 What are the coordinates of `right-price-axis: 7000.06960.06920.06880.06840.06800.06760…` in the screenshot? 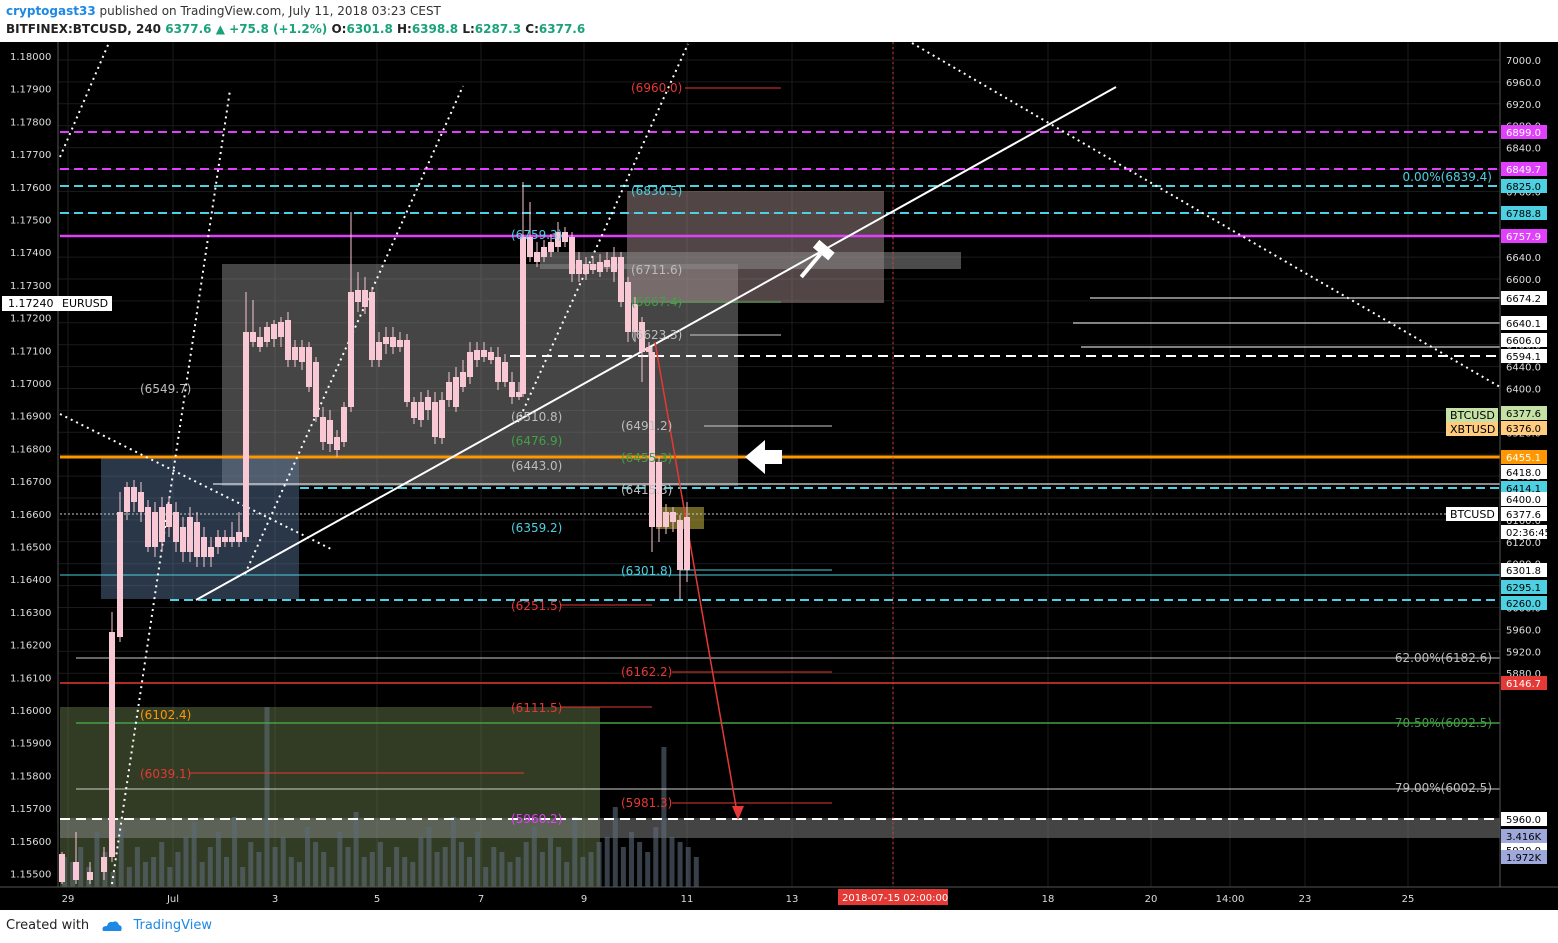 It's located at (1526, 460).